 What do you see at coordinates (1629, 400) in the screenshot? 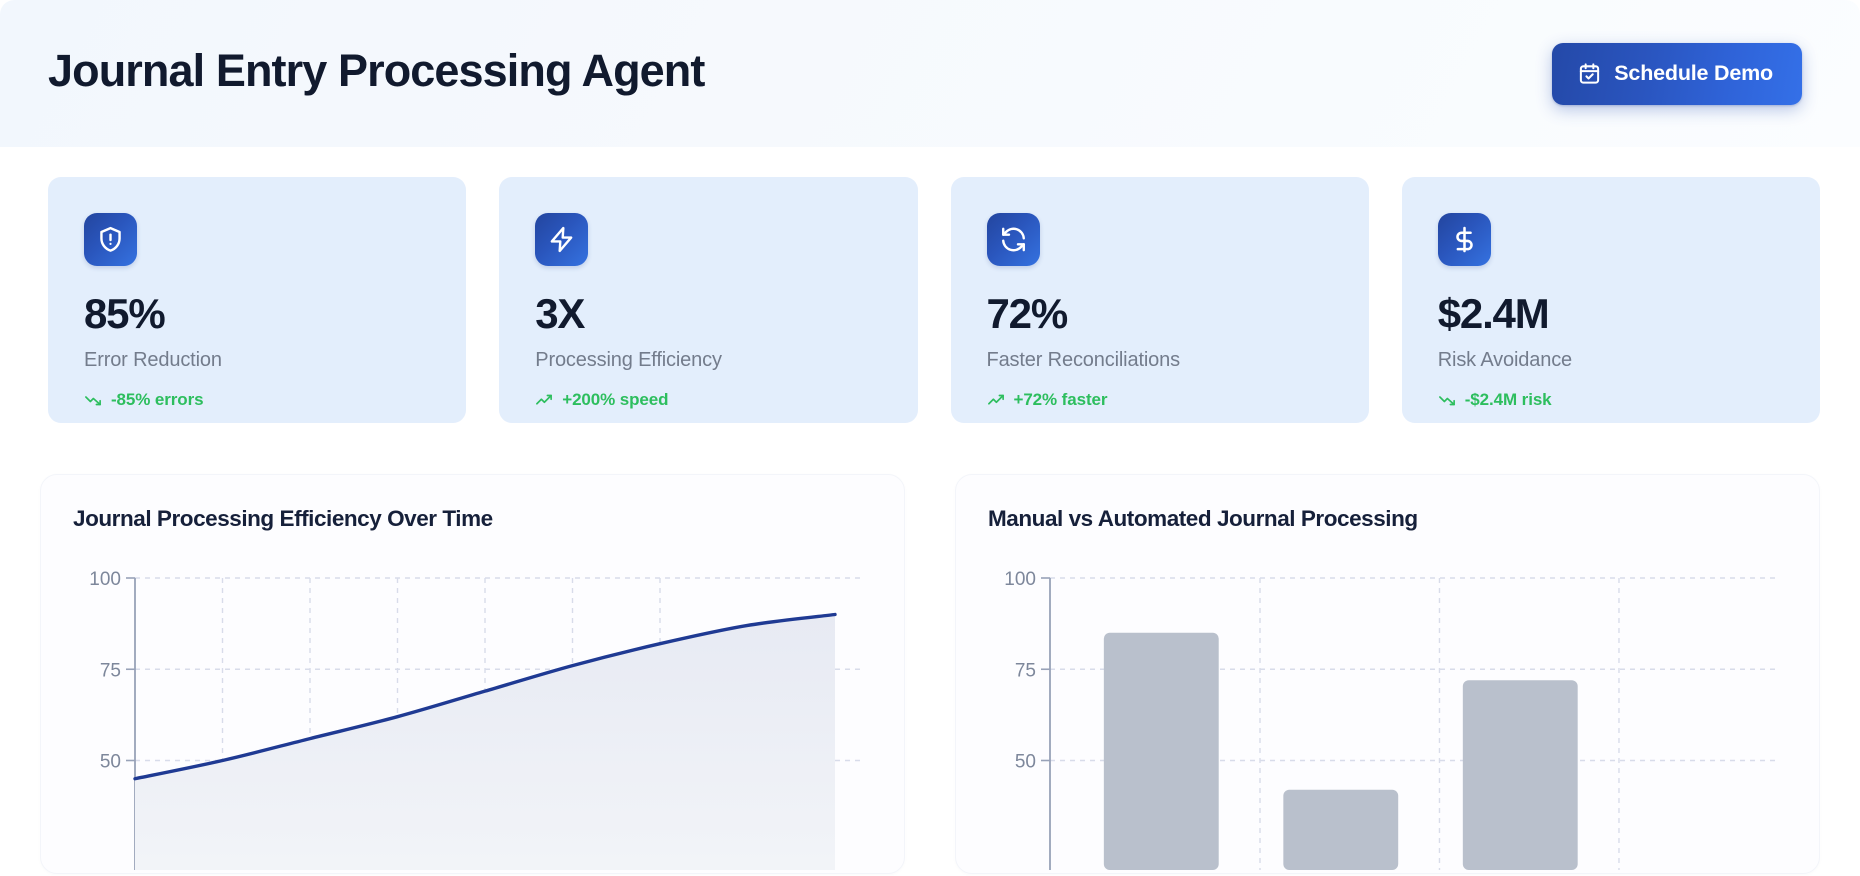
I see `stat-delta: -$2.4M risk` at bounding box center [1629, 400].